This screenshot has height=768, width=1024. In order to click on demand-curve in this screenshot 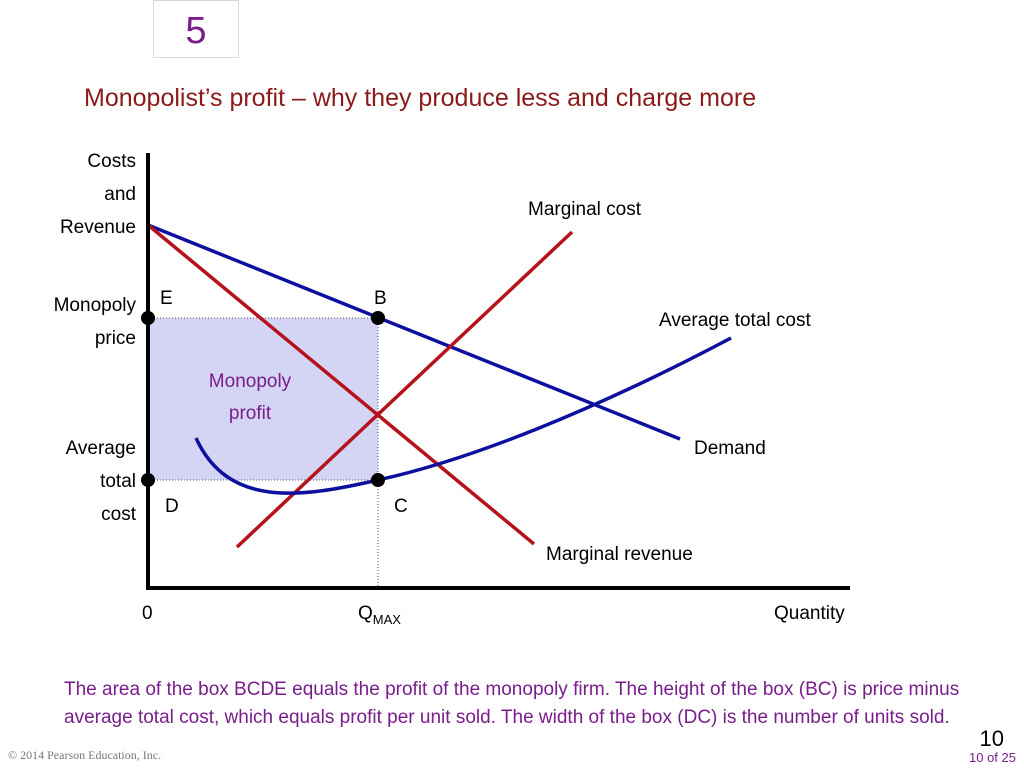, I will do `click(414, 332)`.